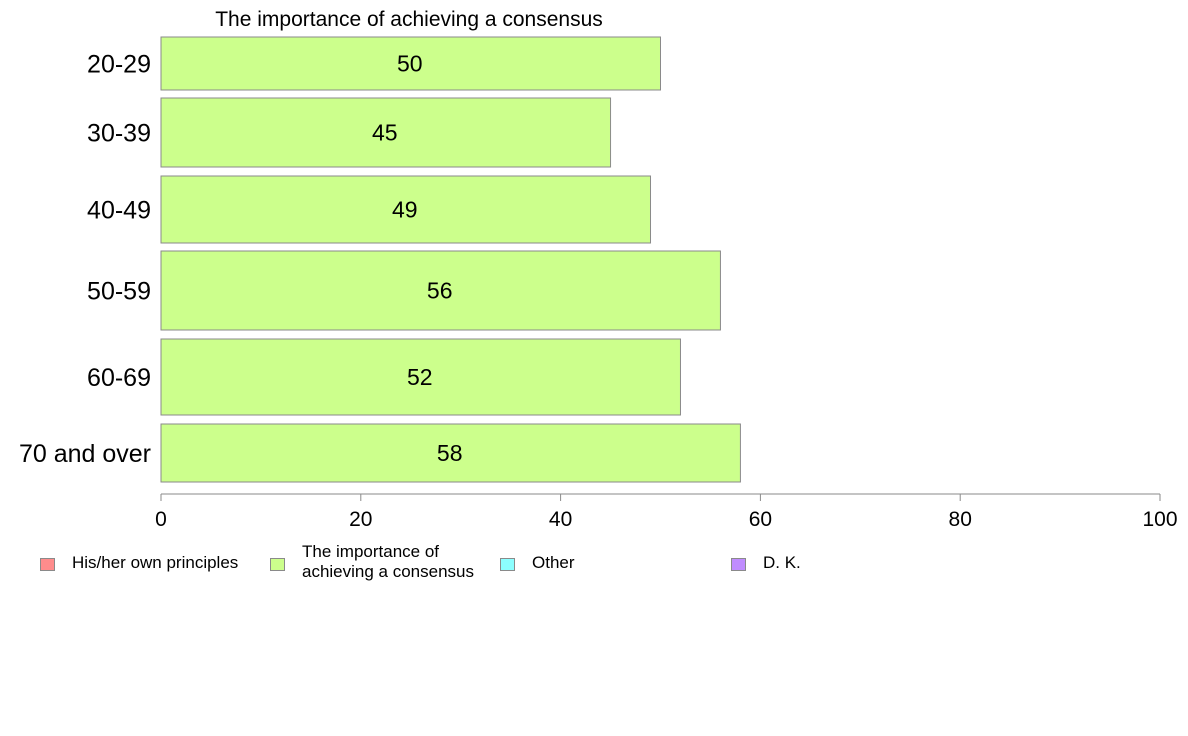  I want to click on bar-value-label: 58, so click(450, 453).